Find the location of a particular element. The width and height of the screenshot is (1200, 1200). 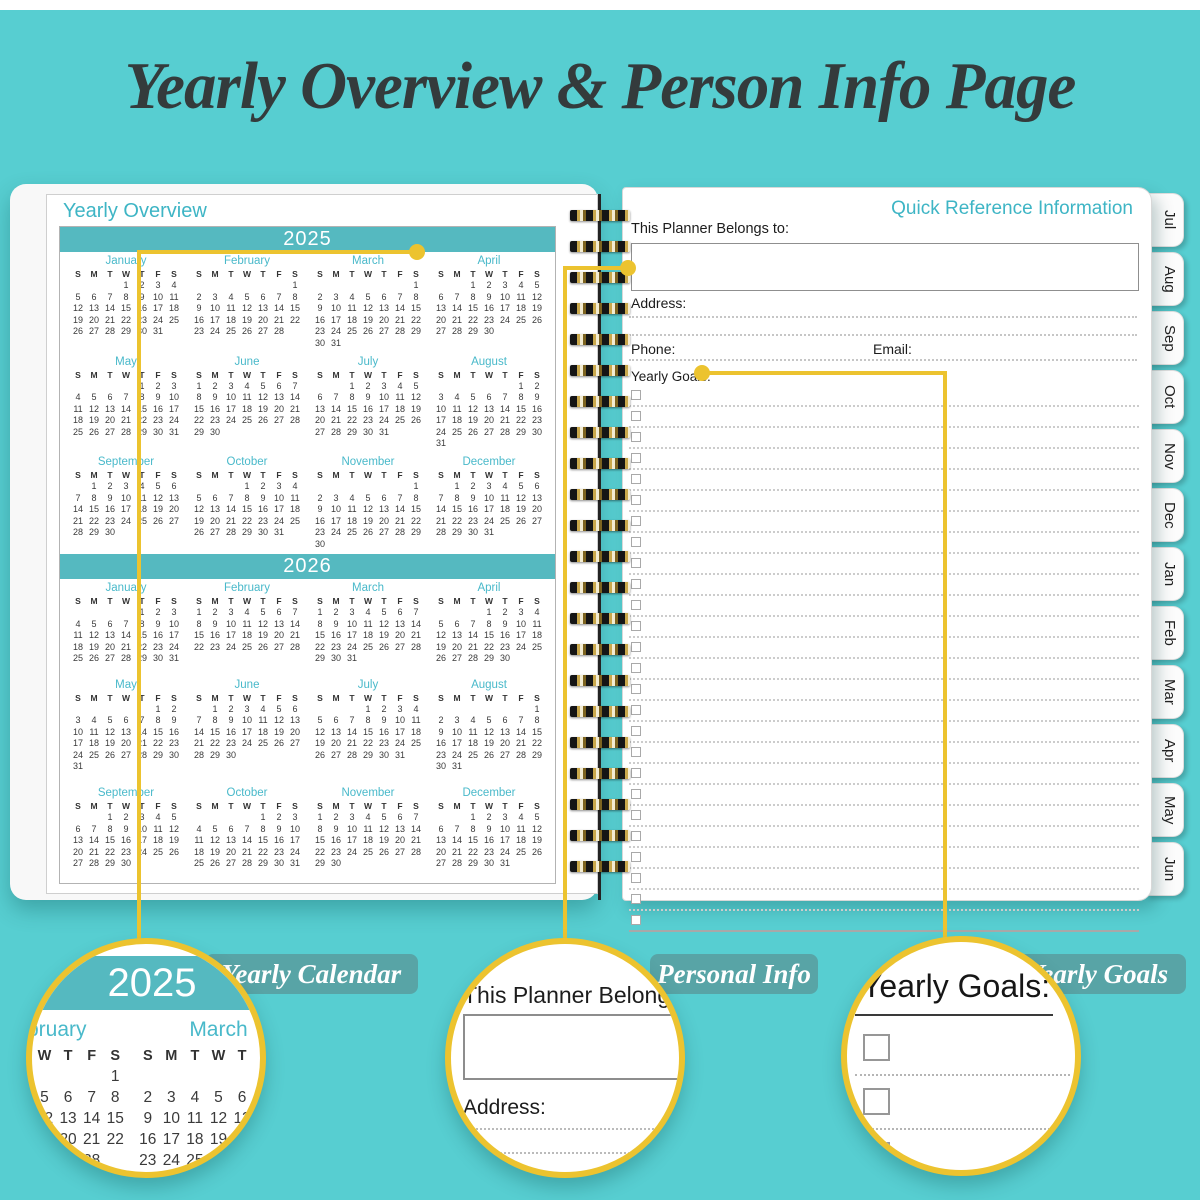

day-cell: 1 is located at coordinates (115, 1076).